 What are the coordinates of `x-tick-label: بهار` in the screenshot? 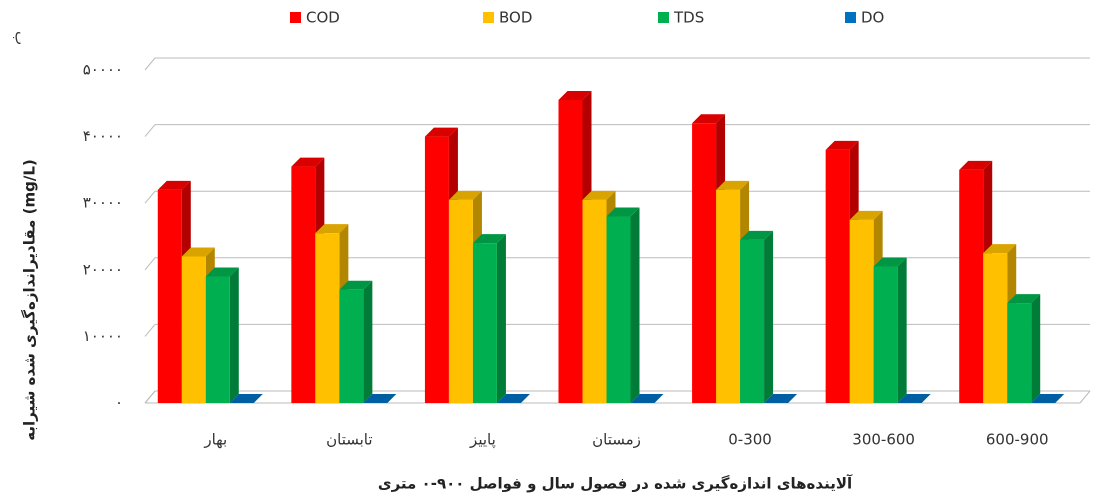 It's located at (215, 440).